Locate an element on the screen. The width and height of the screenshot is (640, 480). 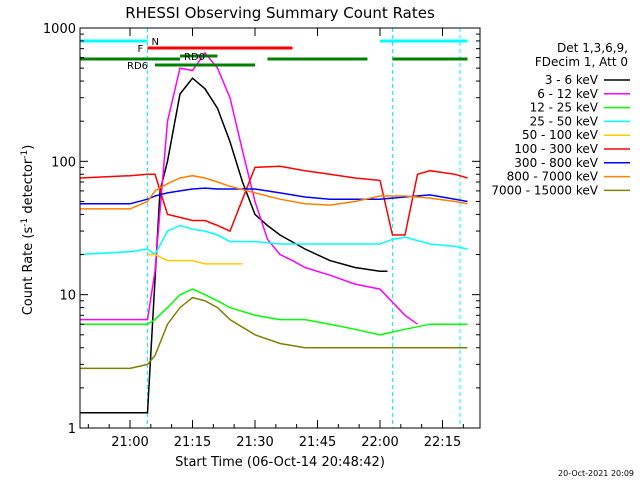
flag-label: RD6 is located at coordinates (137, 66).